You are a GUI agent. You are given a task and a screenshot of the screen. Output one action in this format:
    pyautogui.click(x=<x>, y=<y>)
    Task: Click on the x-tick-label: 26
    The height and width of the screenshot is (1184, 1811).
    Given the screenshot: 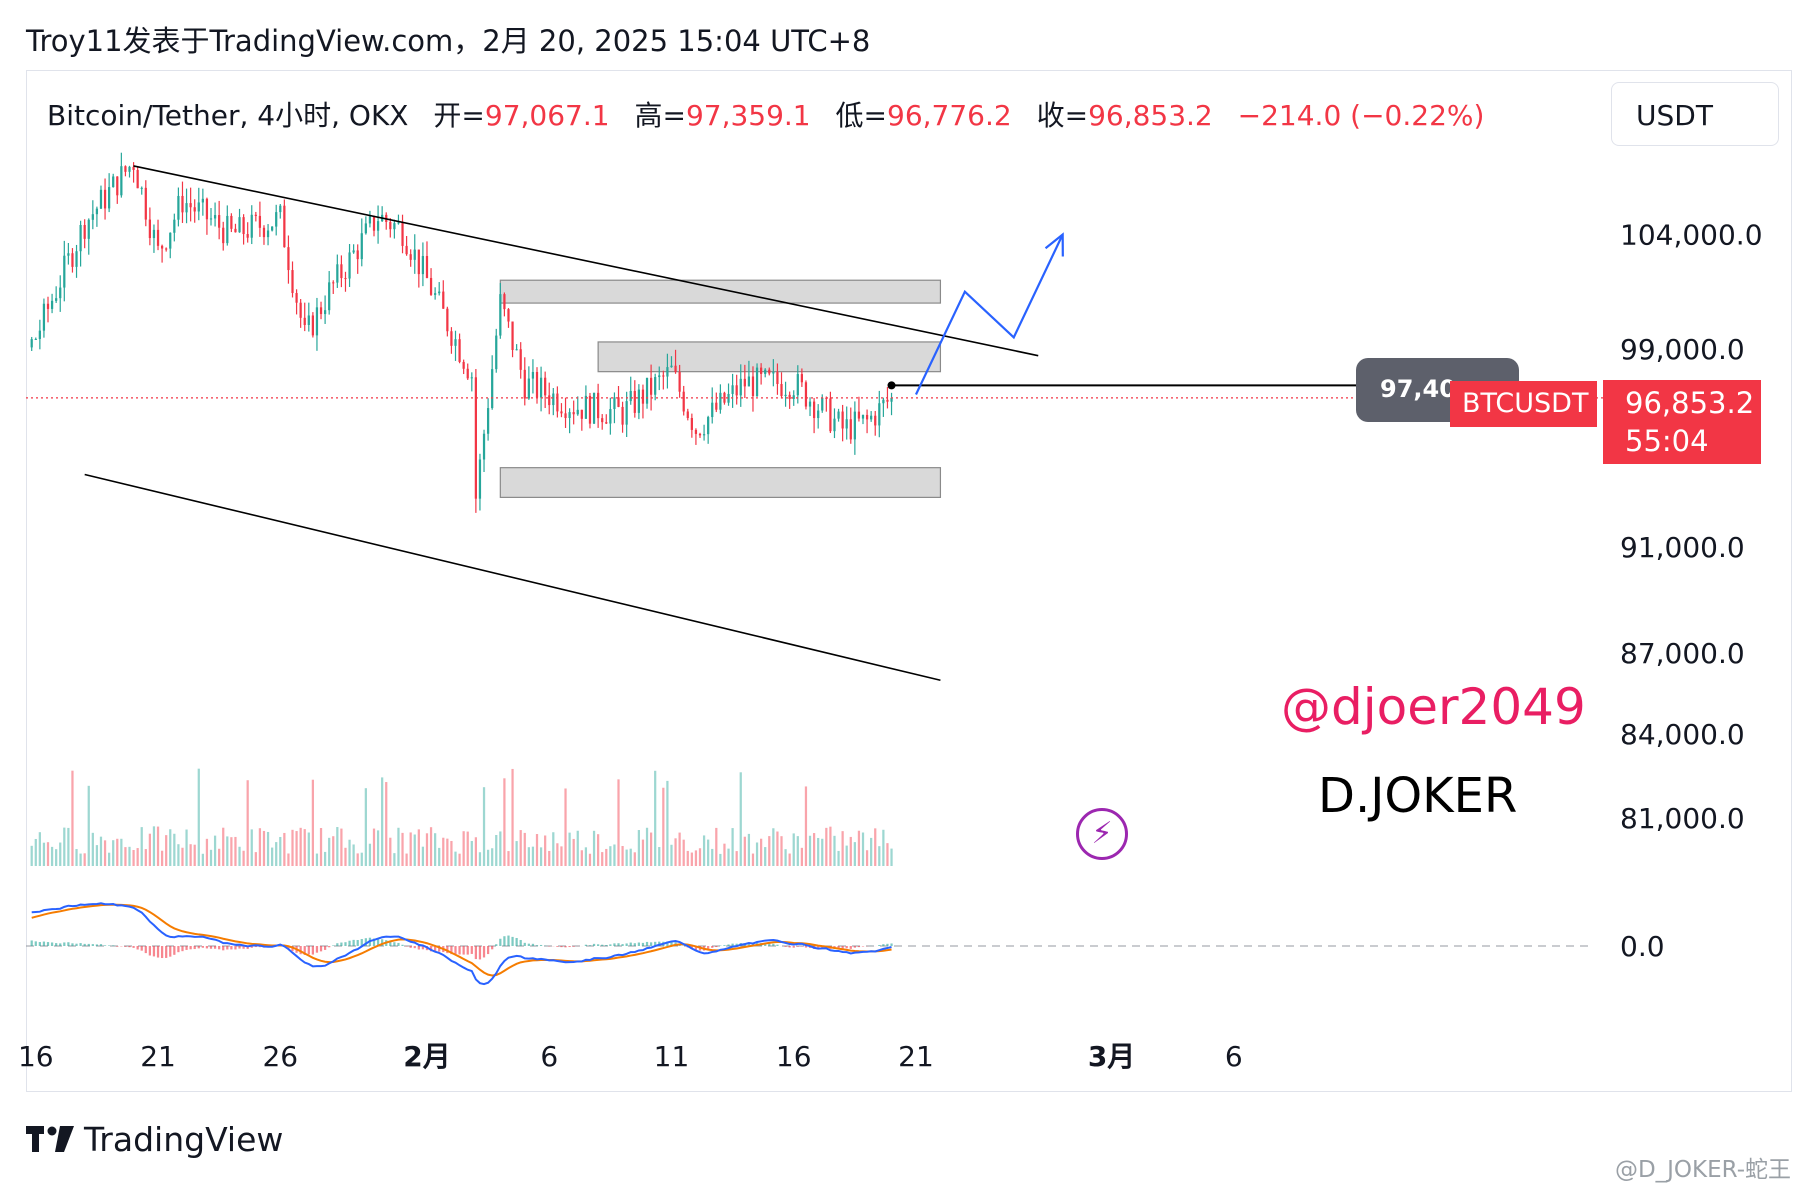 What is the action you would take?
    pyautogui.click(x=280, y=1056)
    